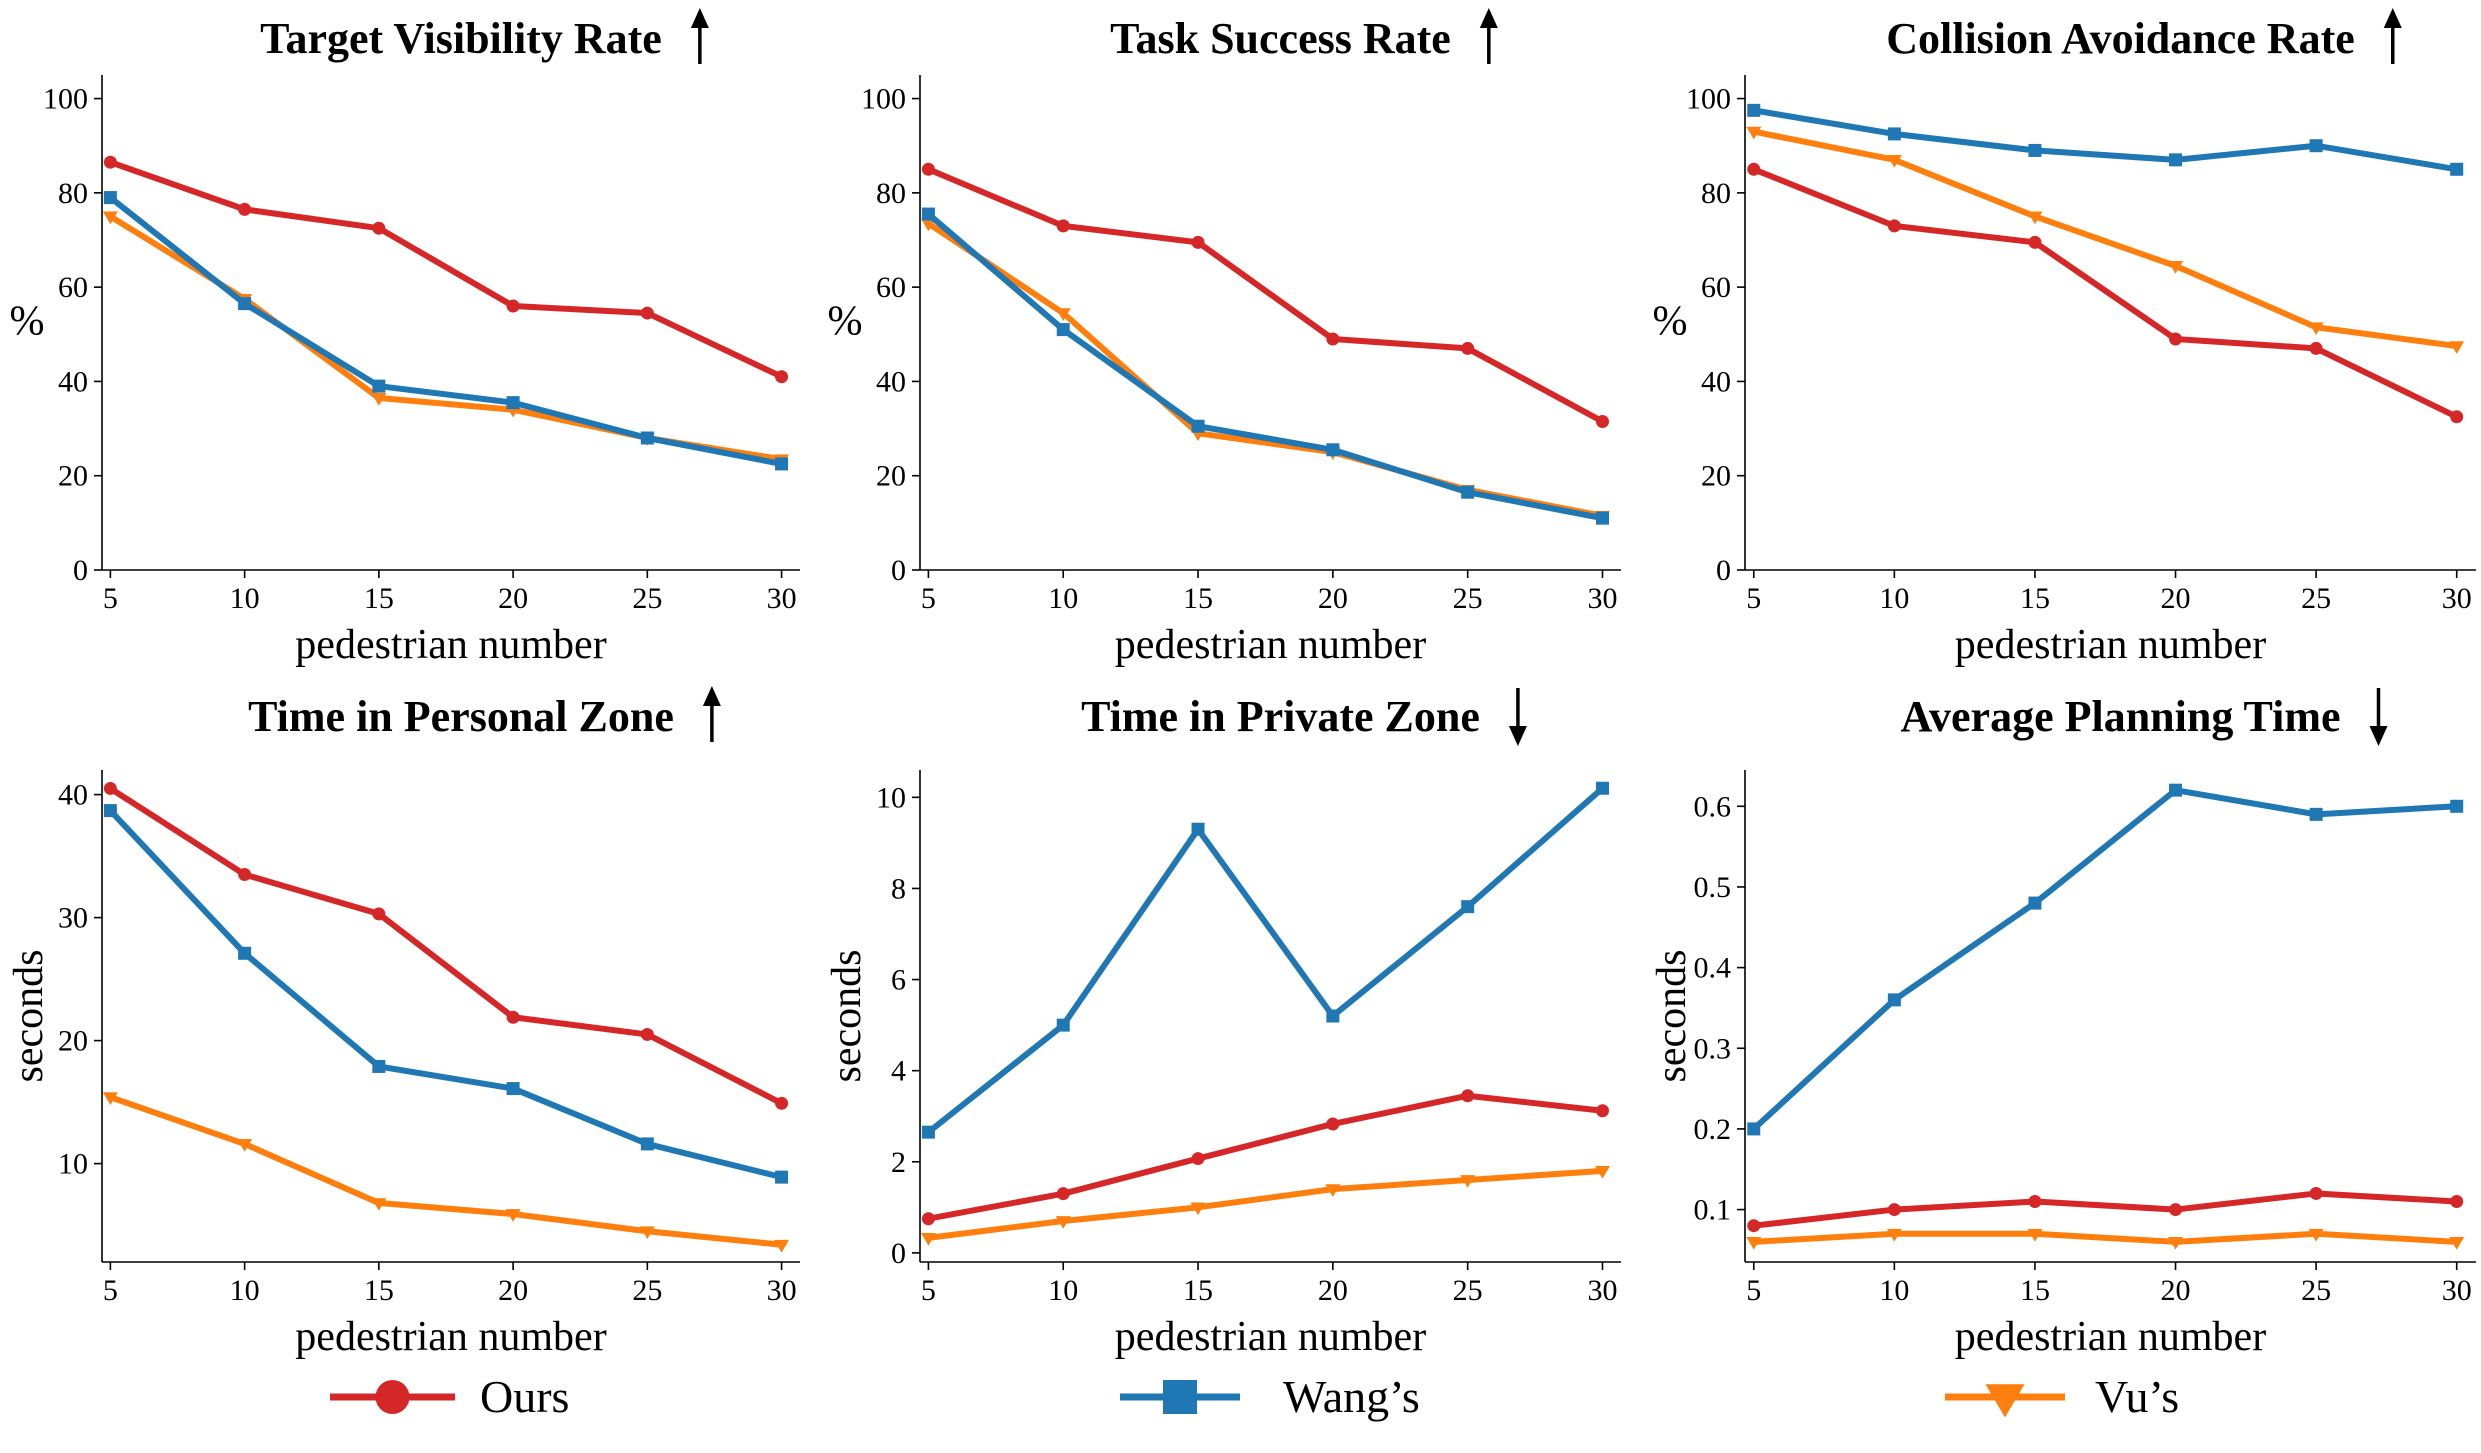  What do you see at coordinates (1351, 1396) in the screenshot?
I see `legend-label: Wang’s` at bounding box center [1351, 1396].